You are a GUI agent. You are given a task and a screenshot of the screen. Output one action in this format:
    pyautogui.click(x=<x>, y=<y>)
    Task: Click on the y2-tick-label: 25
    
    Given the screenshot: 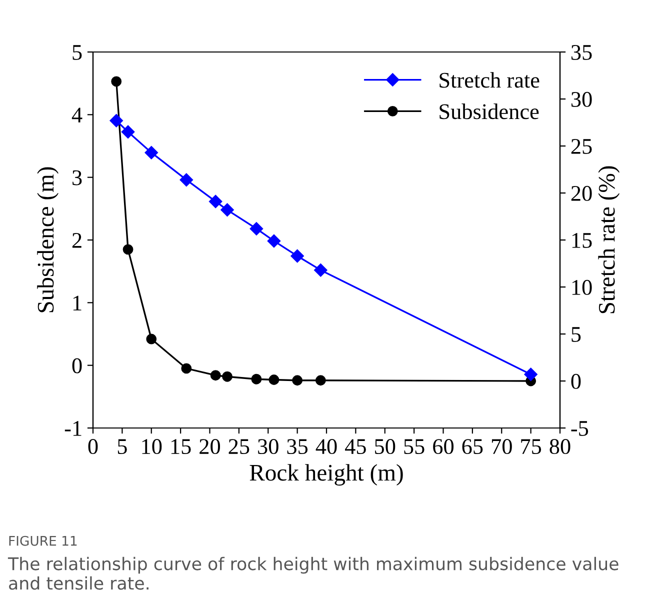 What is the action you would take?
    pyautogui.click(x=581, y=146)
    